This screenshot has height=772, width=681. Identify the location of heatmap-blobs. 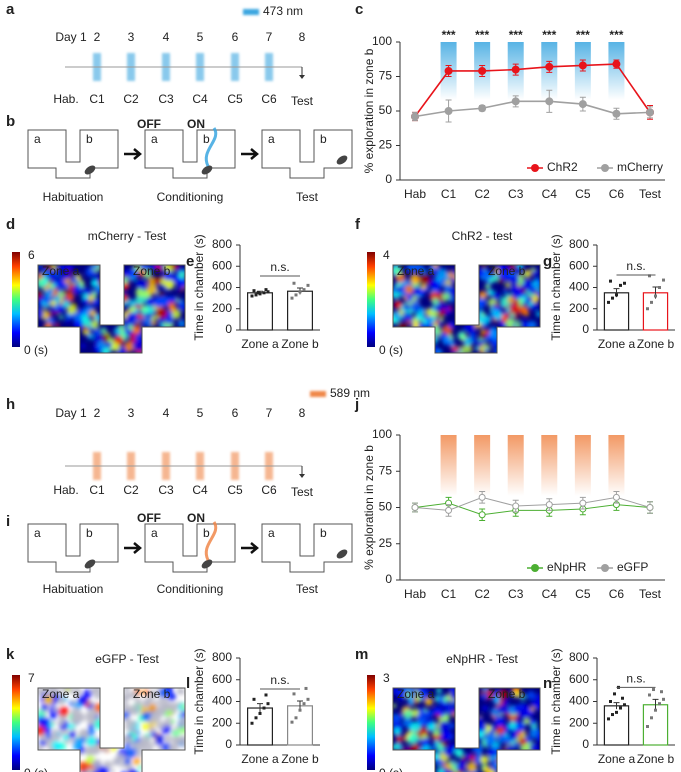
(111, 309).